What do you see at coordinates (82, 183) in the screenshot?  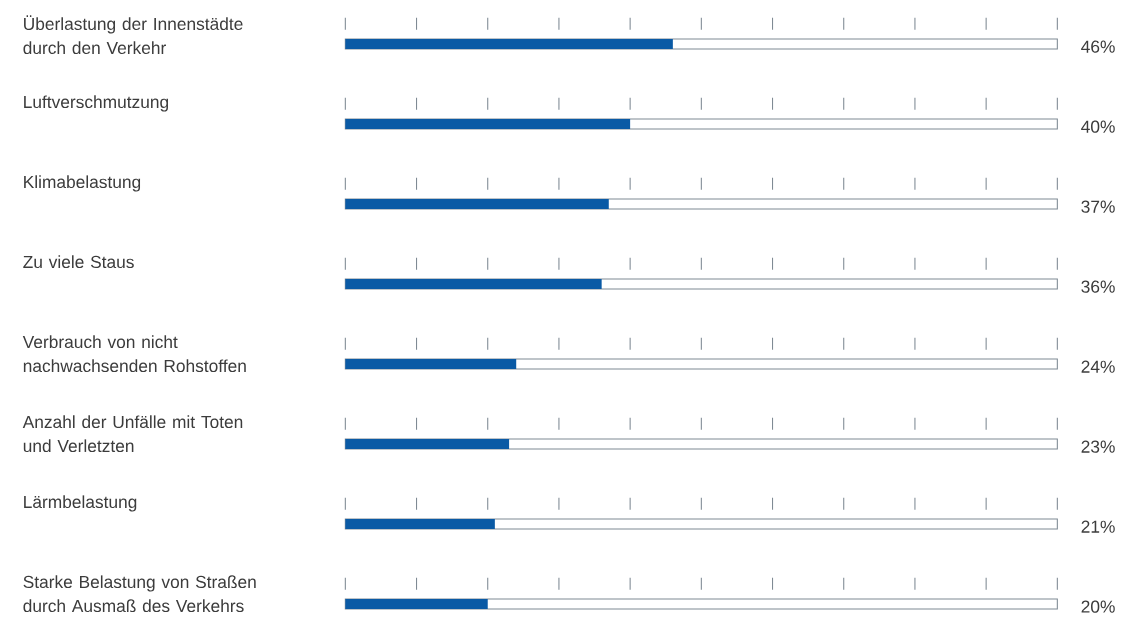 I see `y-tick-label: Klimabelastung` at bounding box center [82, 183].